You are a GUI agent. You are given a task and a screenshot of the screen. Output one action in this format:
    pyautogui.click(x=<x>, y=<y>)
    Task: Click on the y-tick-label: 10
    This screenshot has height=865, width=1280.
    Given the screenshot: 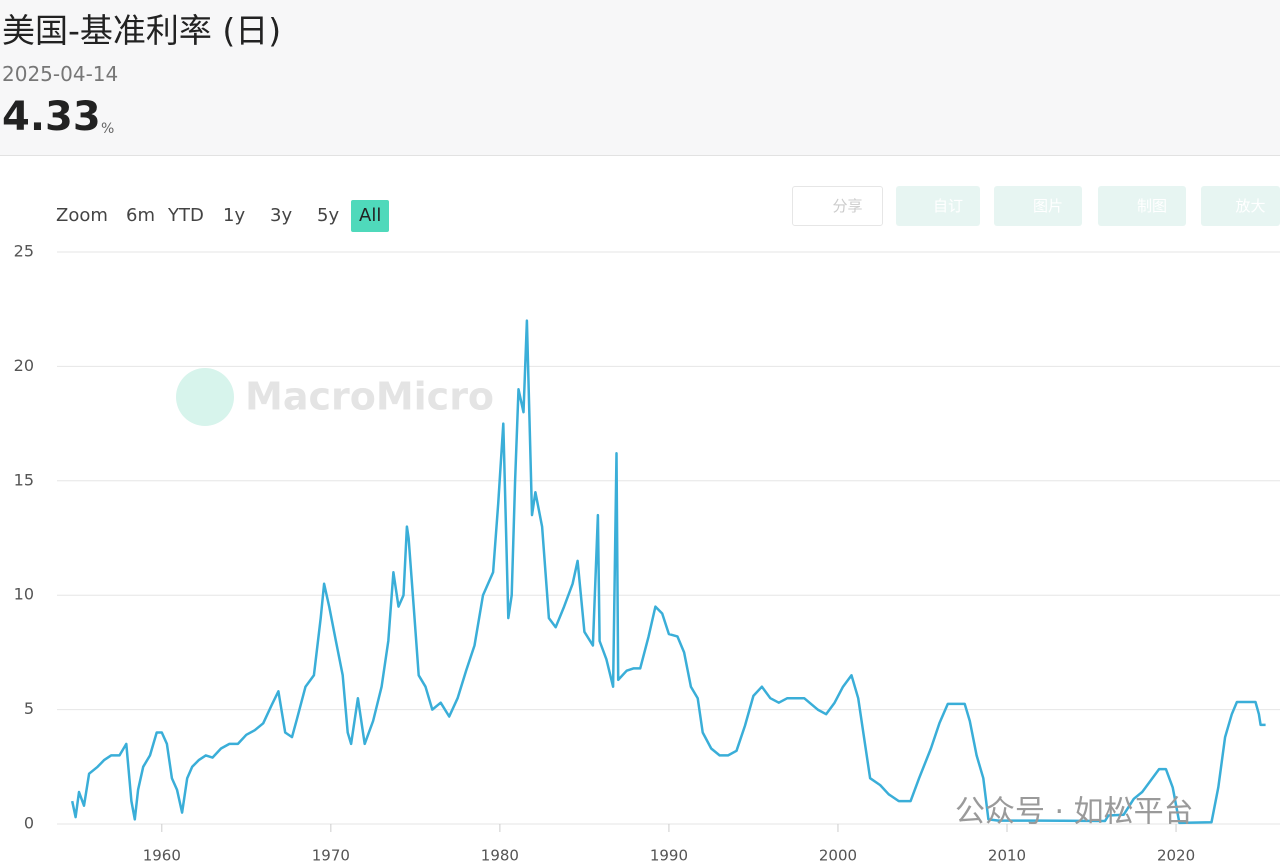 What is the action you would take?
    pyautogui.click(x=24, y=594)
    